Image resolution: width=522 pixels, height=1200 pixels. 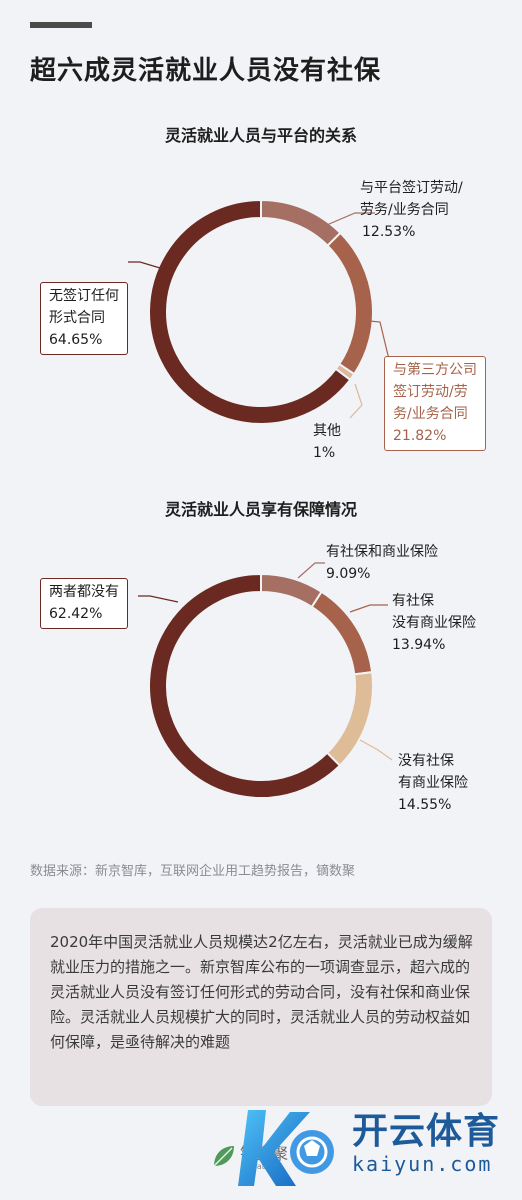 I want to click on slice-label-2-1: 有社保 没有商业保险 13.94%, so click(x=434, y=623).